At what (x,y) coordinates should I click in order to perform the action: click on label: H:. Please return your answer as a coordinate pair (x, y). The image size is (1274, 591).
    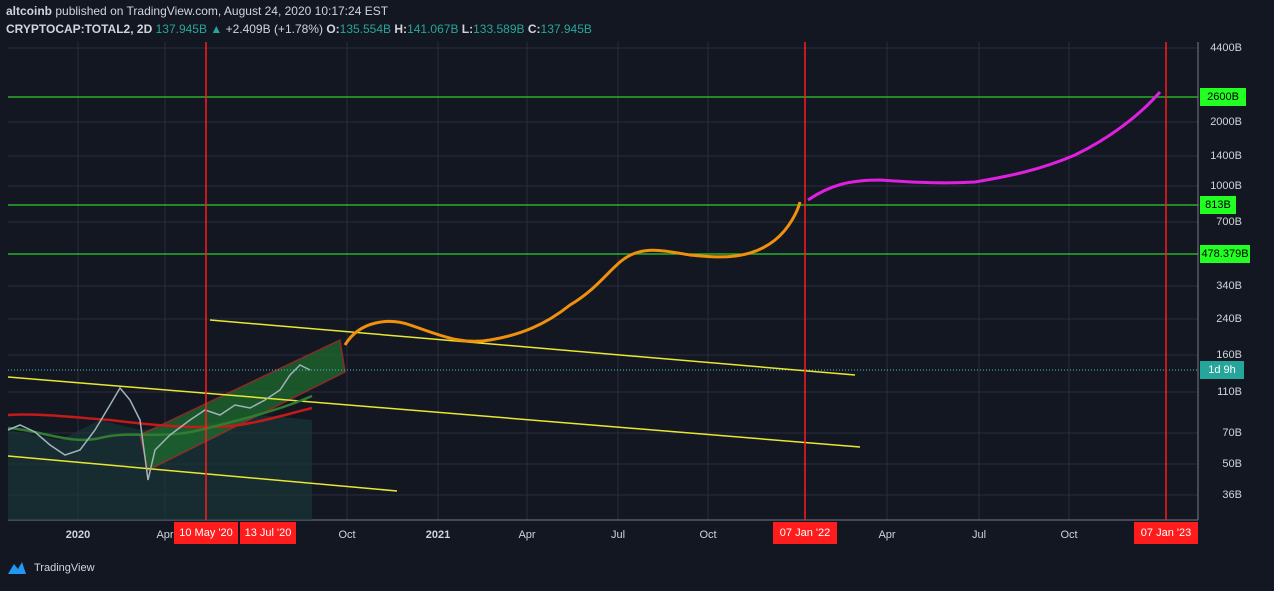
    Looking at the image, I should click on (400, 29).